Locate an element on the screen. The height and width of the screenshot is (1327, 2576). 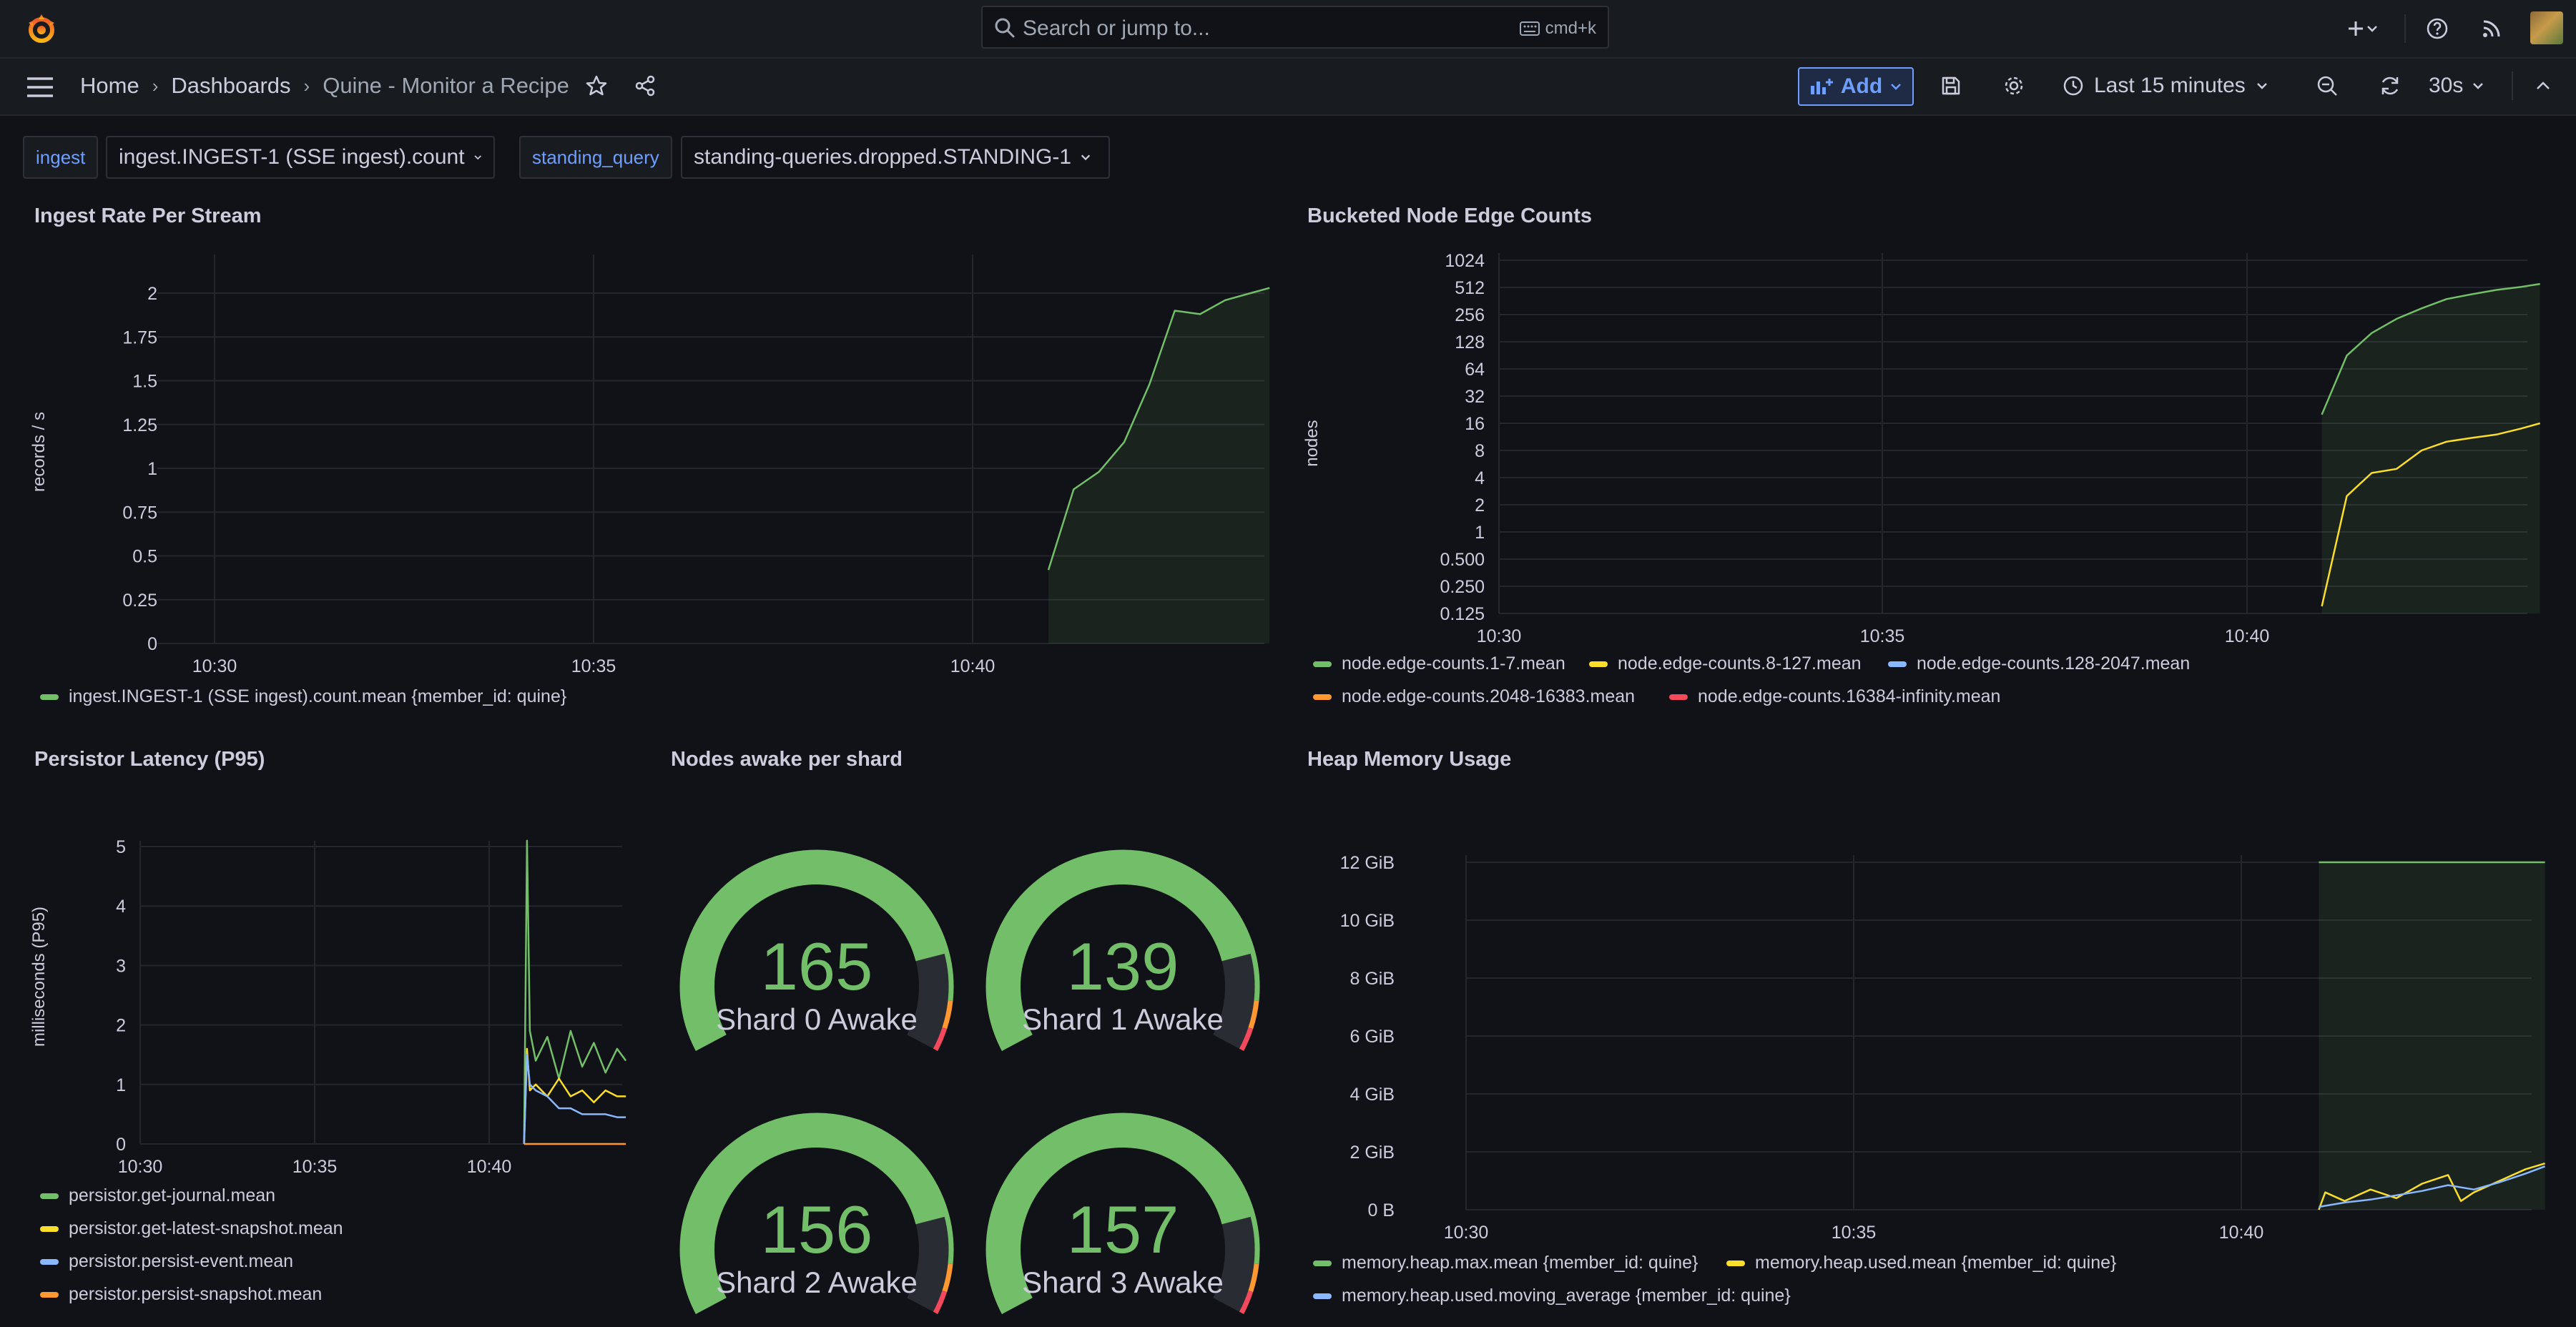
panel-title-ingest-rate: Ingest Rate Per Stream is located at coordinates (148, 215).